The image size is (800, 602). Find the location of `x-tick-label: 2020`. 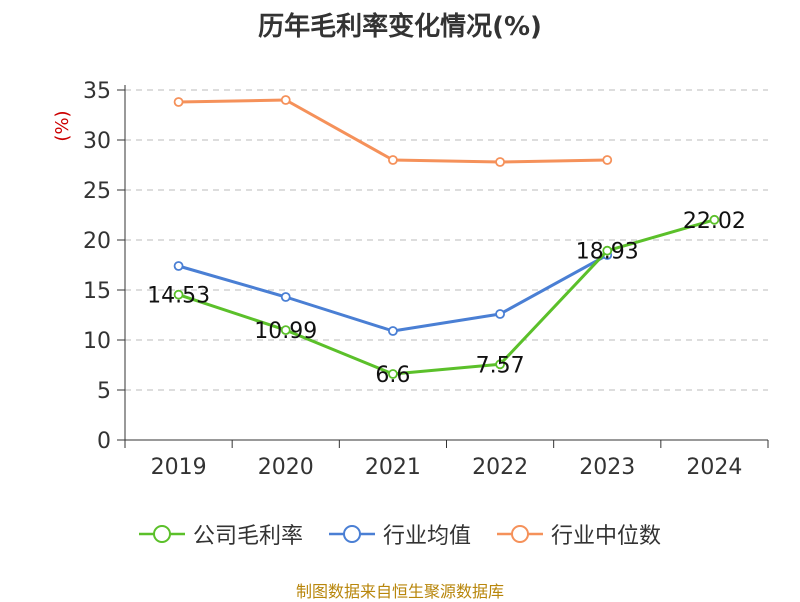

x-tick-label: 2020 is located at coordinates (286, 467).